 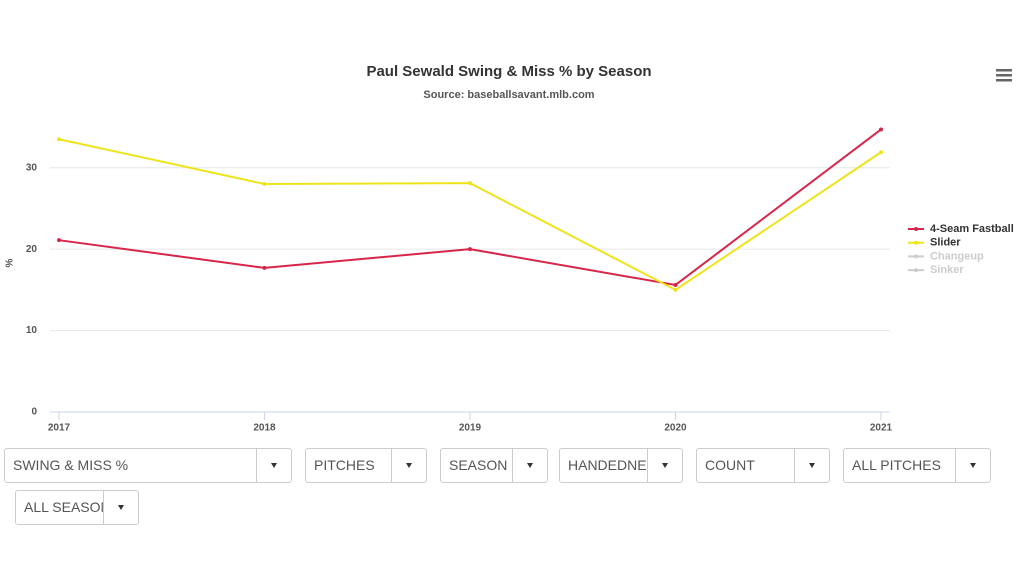 I want to click on dropdown: PITCHES, so click(x=366, y=465).